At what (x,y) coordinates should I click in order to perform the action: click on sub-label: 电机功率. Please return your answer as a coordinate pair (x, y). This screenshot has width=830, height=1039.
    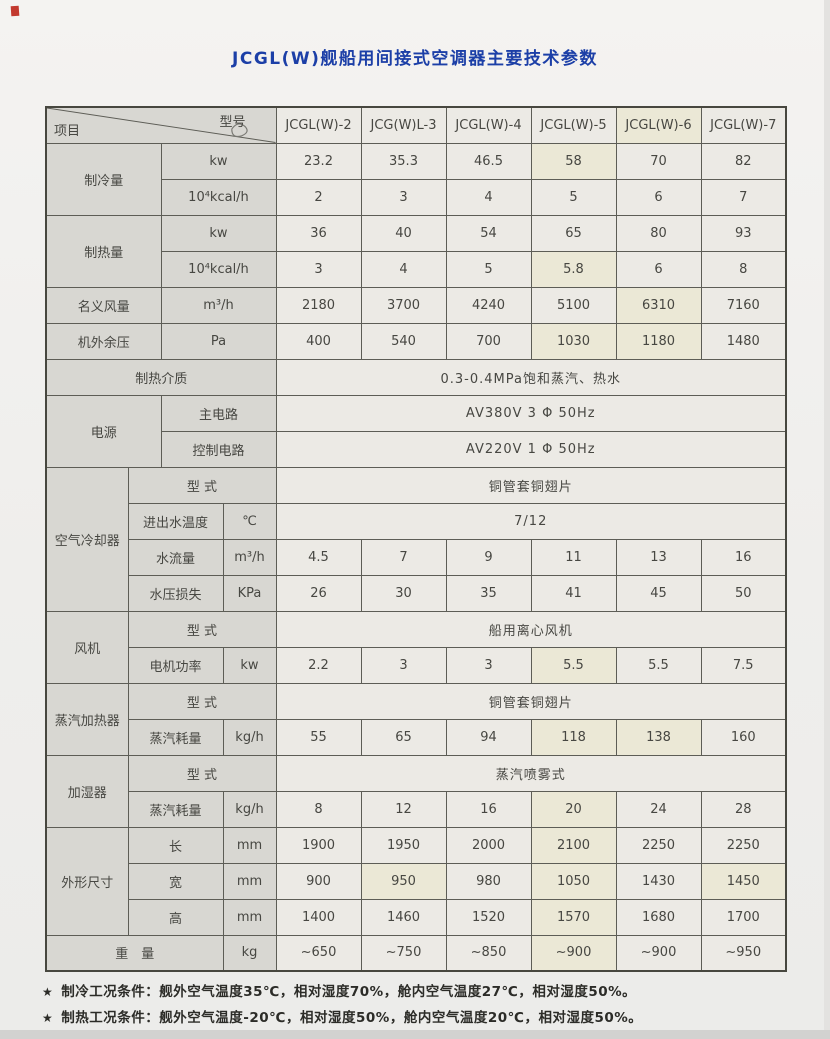
    Looking at the image, I should click on (175, 665).